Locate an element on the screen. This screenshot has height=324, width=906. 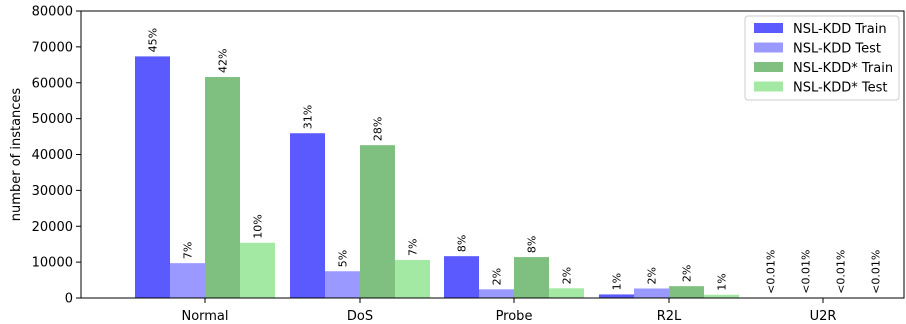
legend-label: NSL-KDD Test is located at coordinates (837, 49).